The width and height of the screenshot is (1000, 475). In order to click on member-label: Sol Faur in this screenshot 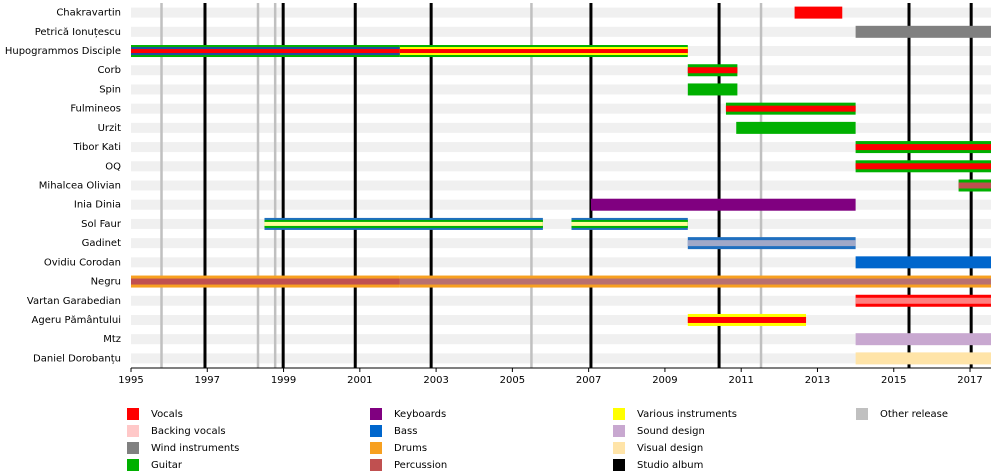, I will do `click(101, 224)`.